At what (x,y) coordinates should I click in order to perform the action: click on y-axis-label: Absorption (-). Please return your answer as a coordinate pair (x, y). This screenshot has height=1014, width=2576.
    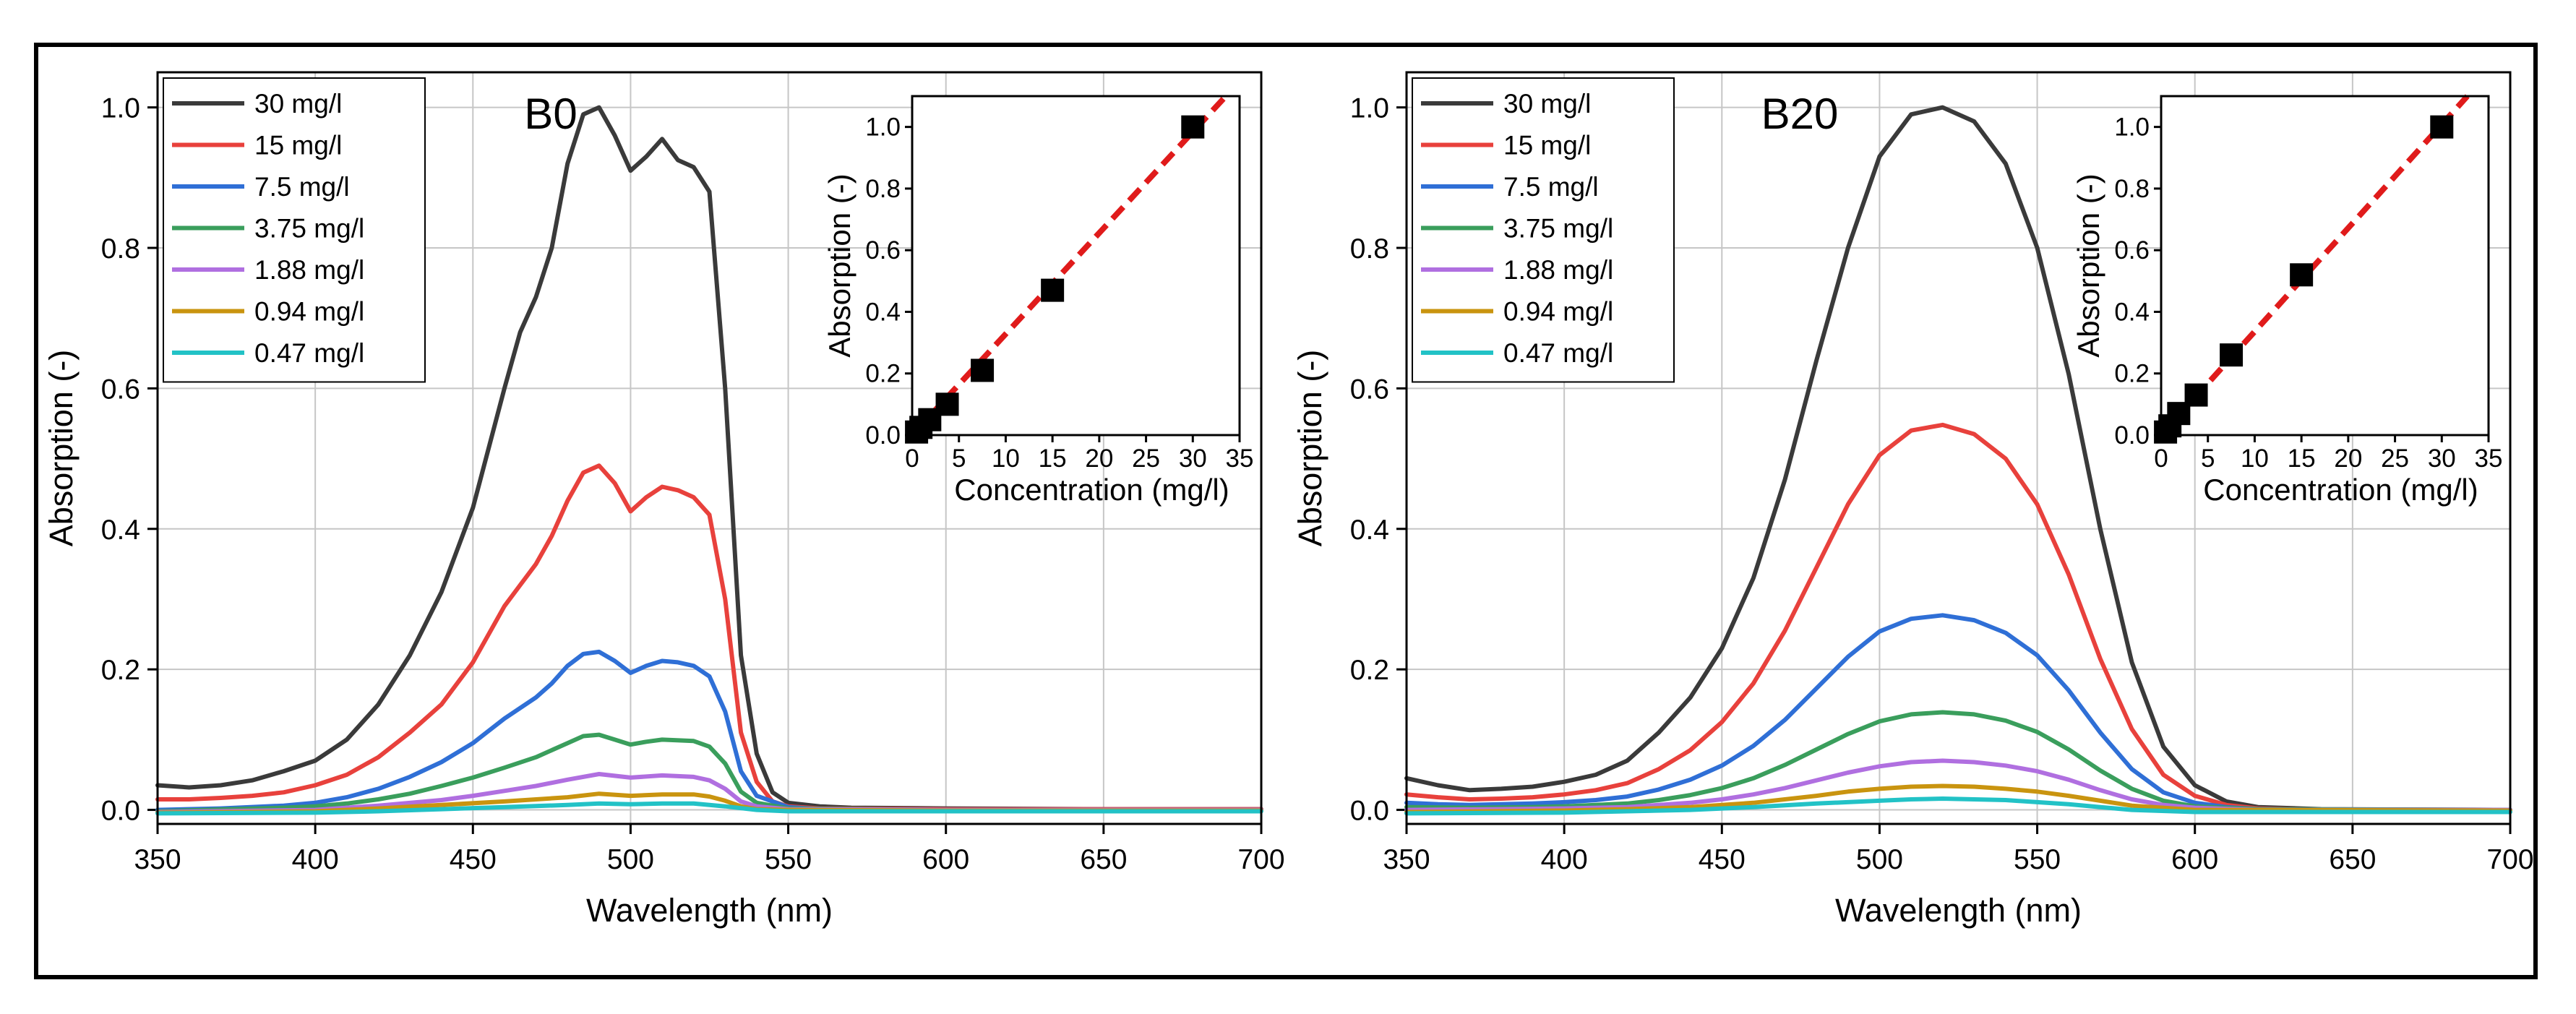
    Looking at the image, I should click on (1310, 449).